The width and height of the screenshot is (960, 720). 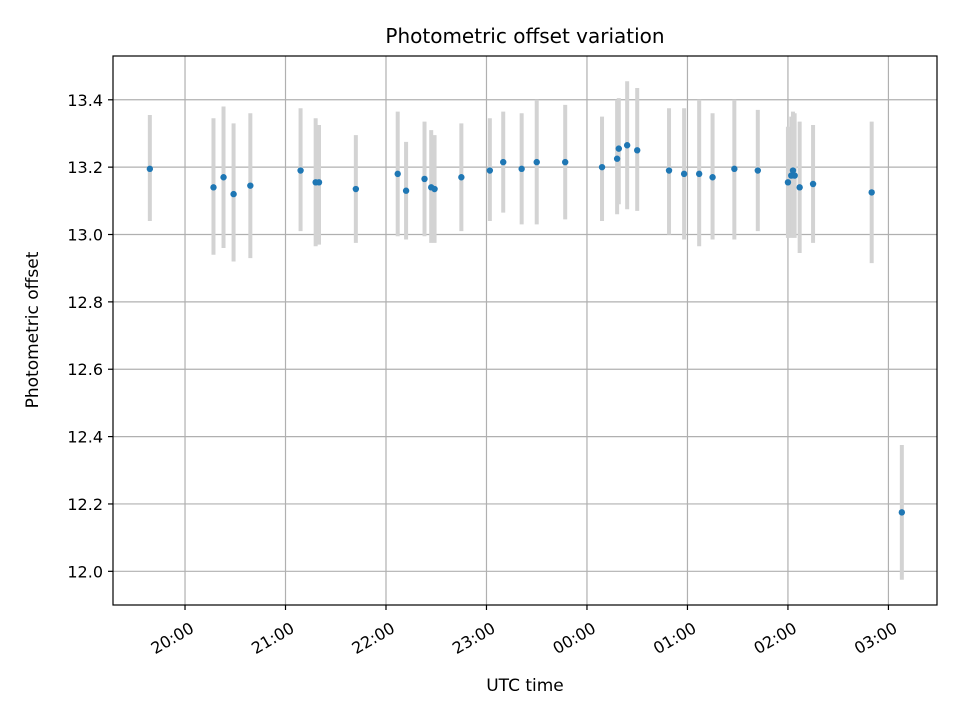 I want to click on y-tick-label: 12.4, so click(x=85, y=437).